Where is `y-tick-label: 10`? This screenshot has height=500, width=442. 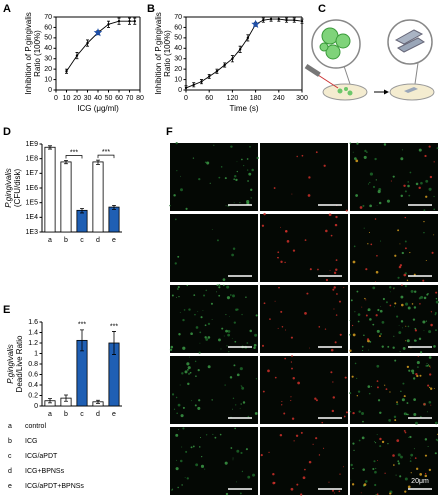 y-tick-label: 10 is located at coordinates (178, 79).